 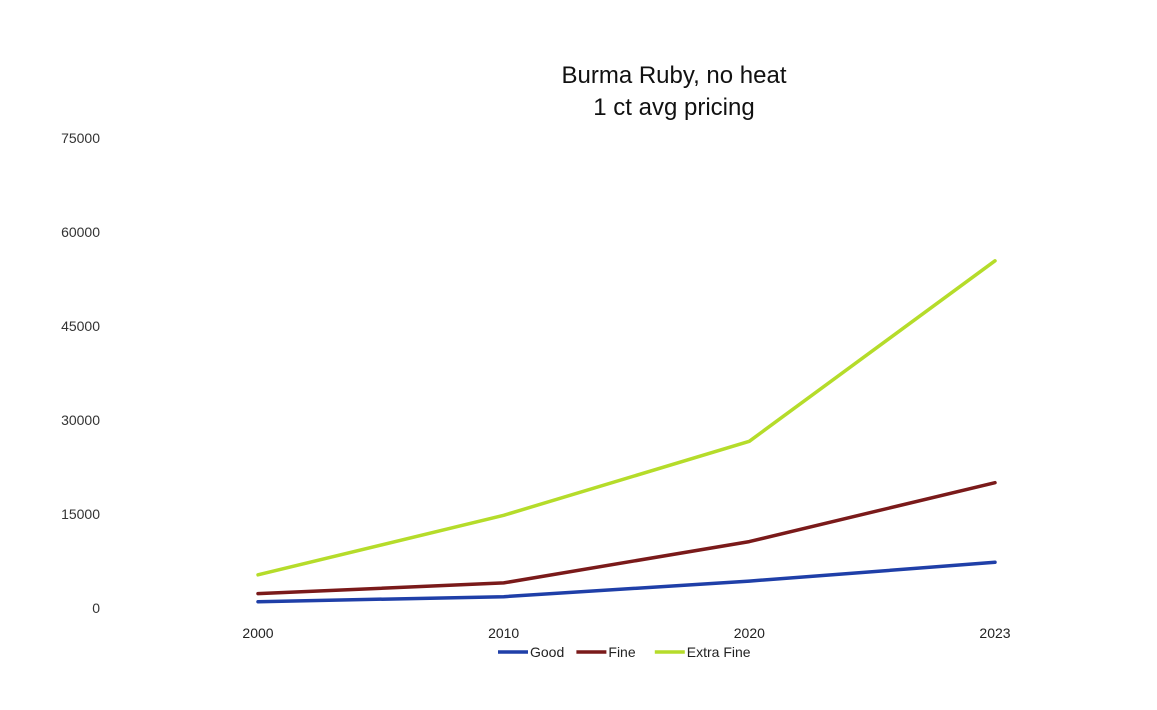 I want to click on y-tick-label: 15000, so click(x=80, y=514).